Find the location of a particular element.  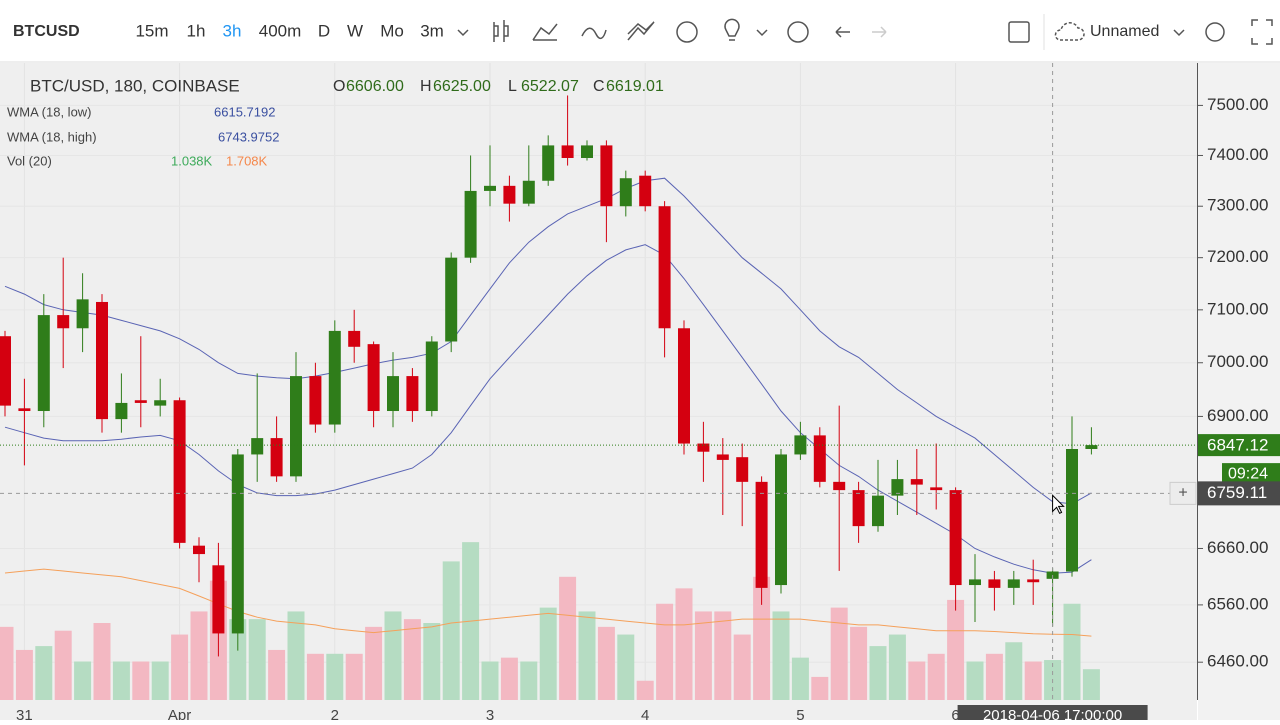

x-tick-label: 31 is located at coordinates (24, 713).